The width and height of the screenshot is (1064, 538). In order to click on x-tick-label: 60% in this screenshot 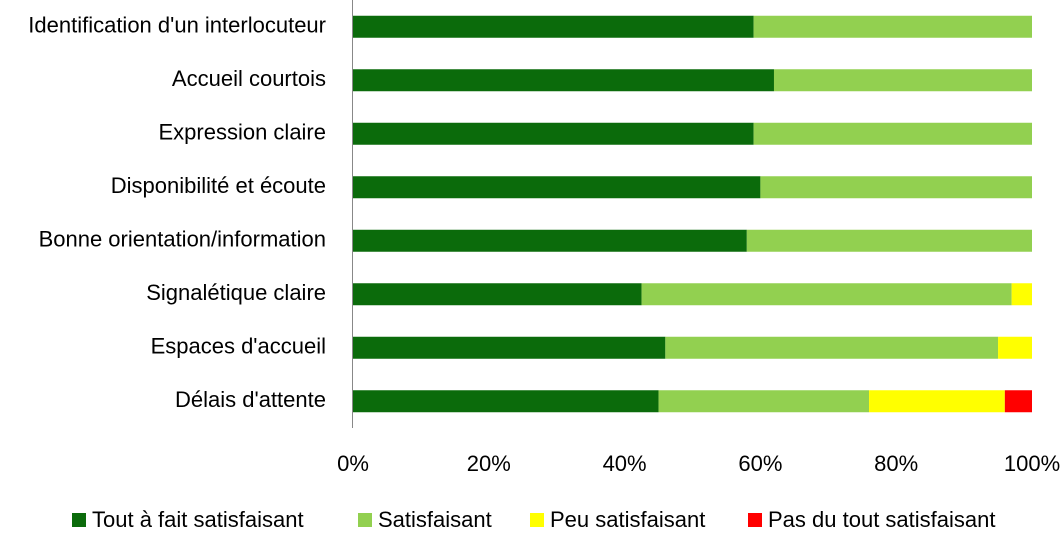, I will do `click(760, 463)`.